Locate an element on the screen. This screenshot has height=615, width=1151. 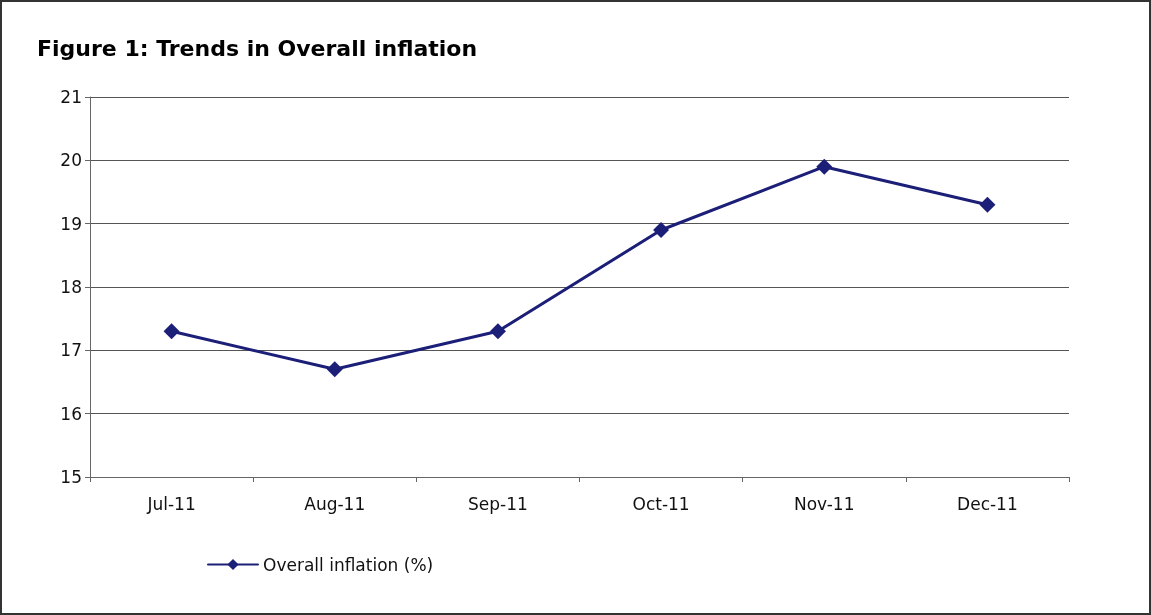
x-tick-label: Oct-11 is located at coordinates (661, 503).